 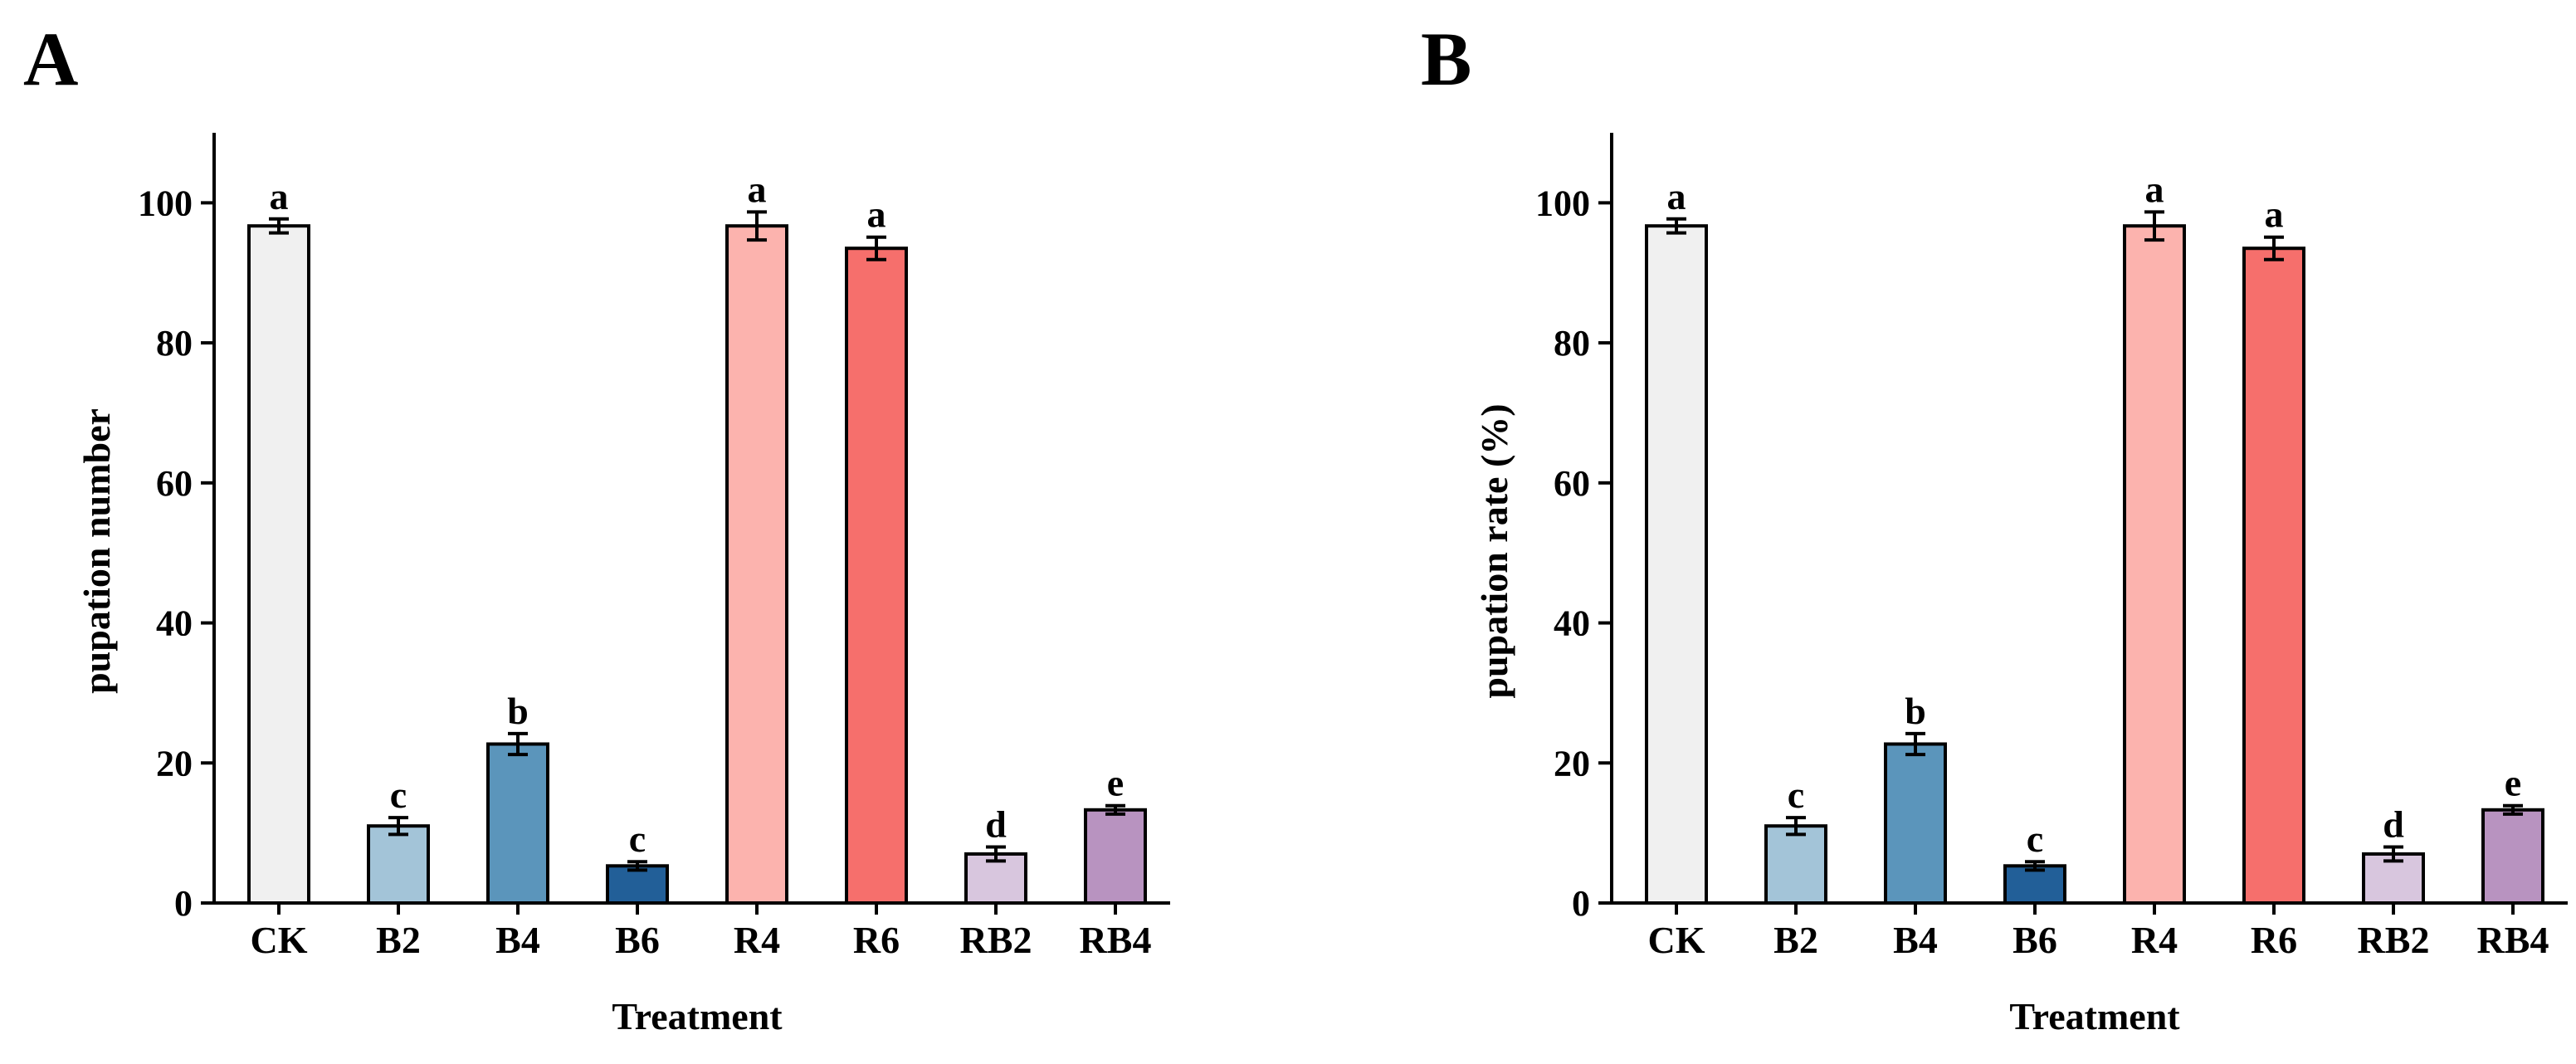 What do you see at coordinates (1494, 550) in the screenshot?
I see `y-axis-title: pupation rate (%)` at bounding box center [1494, 550].